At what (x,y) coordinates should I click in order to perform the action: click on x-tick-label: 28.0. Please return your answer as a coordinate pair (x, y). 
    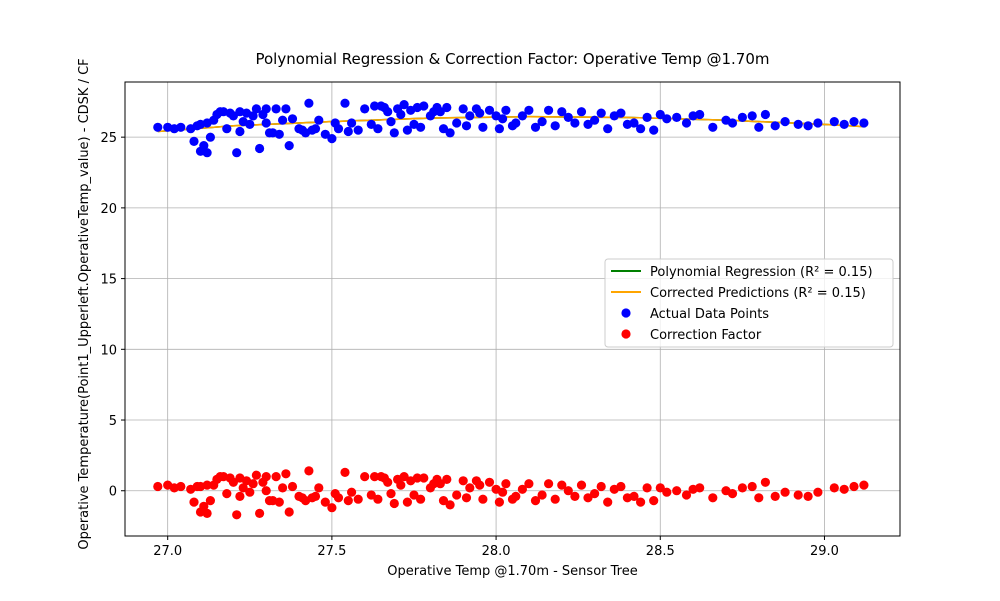
    Looking at the image, I should click on (496, 551).